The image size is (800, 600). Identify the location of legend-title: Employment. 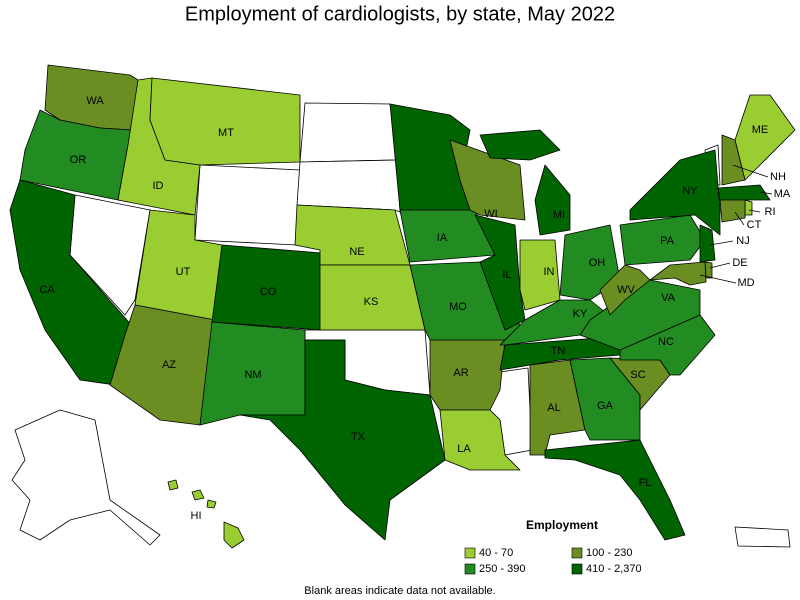
(562, 525).